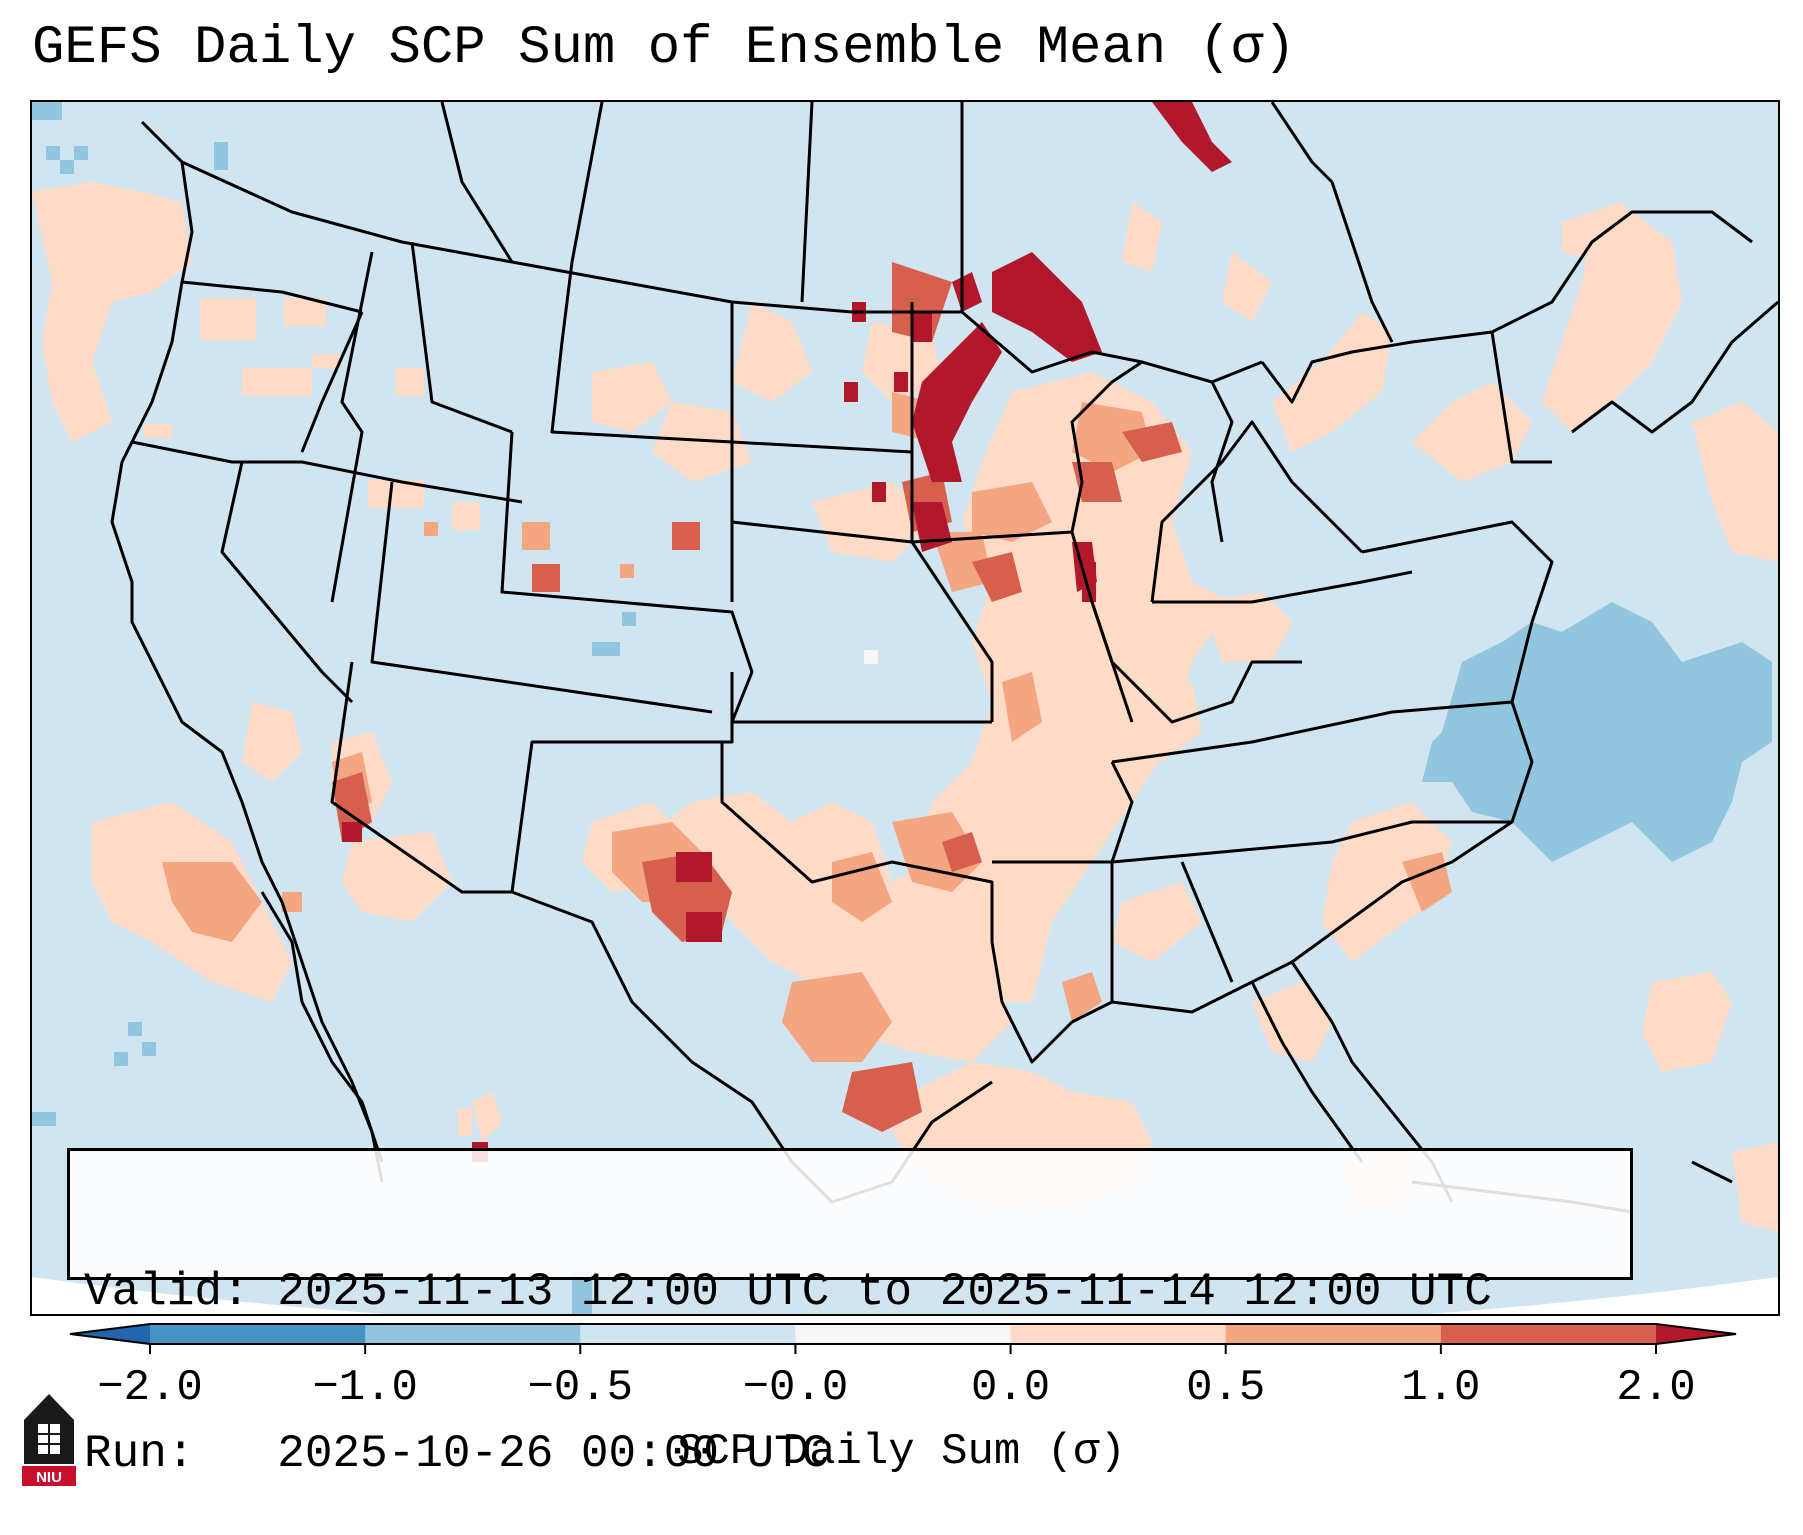 This screenshot has width=1803, height=1535. I want to click on colorbar-tick-label: −0.0, so click(795, 1388).